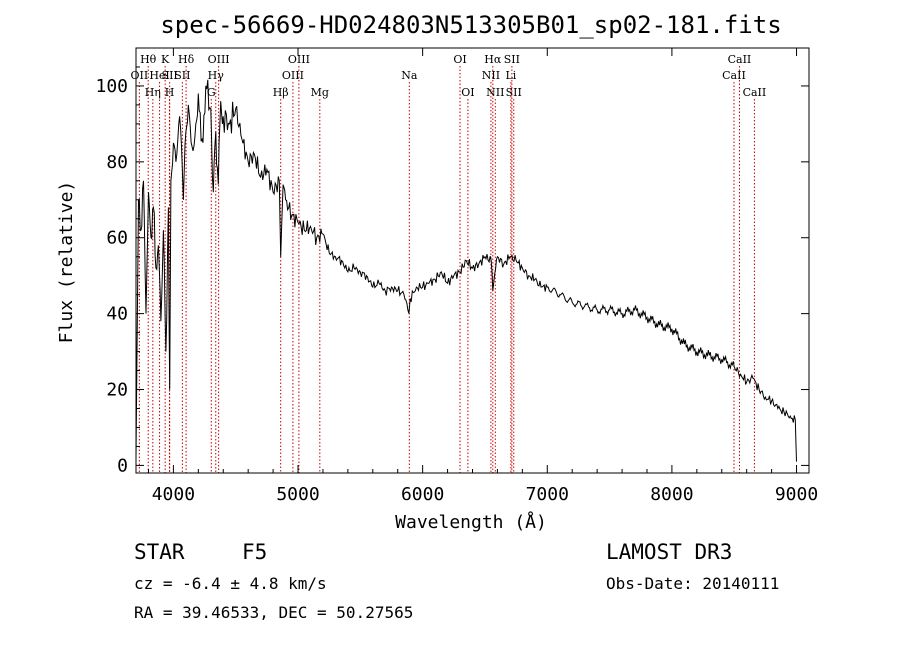 This screenshot has height=649, width=900. What do you see at coordinates (514, 92) in the screenshot?
I see `line-label-24: SII` at bounding box center [514, 92].